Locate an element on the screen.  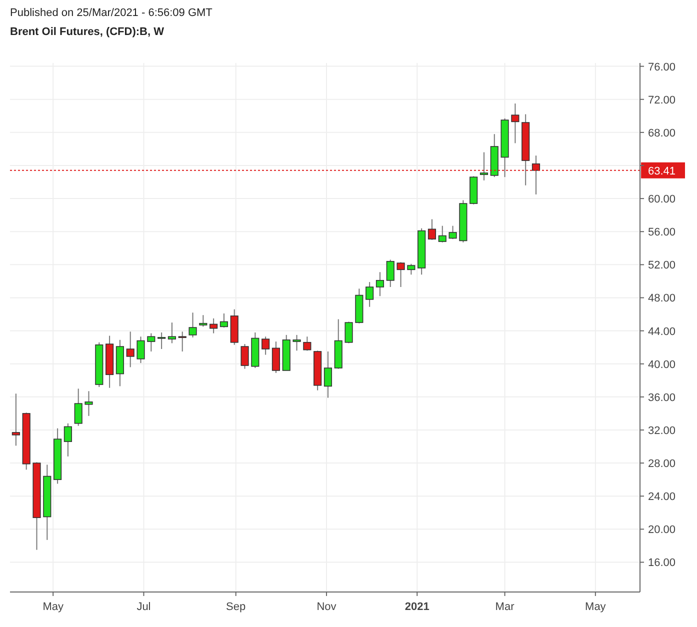
y-tick-label: 56.00 is located at coordinates (662, 232).